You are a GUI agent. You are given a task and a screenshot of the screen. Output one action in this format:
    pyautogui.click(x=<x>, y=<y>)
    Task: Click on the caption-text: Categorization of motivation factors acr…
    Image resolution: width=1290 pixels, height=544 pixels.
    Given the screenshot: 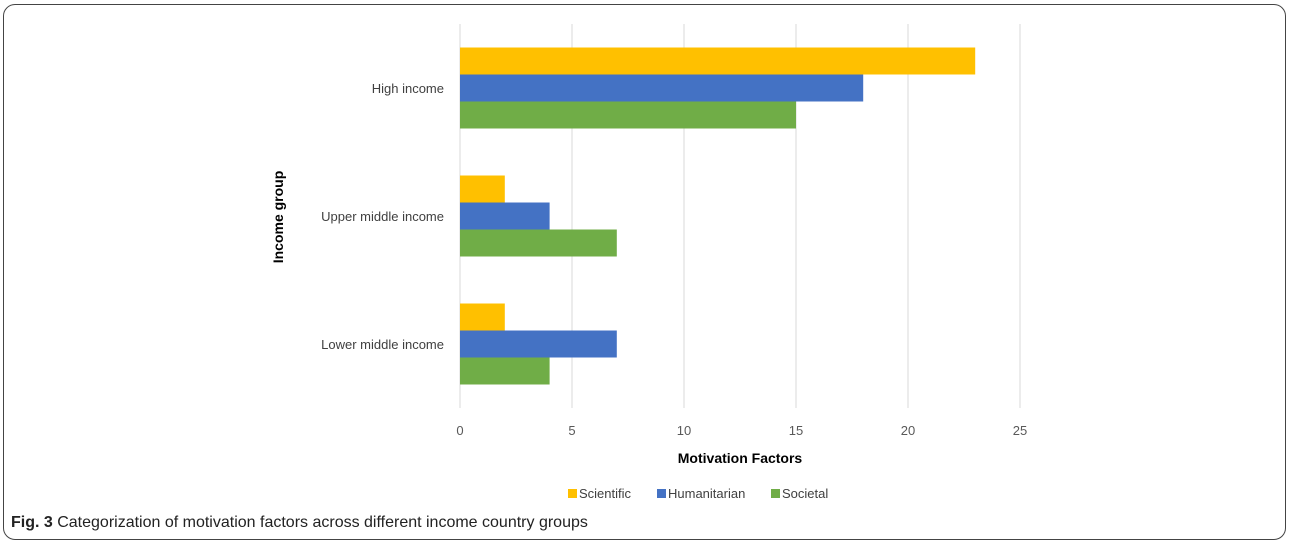 What is the action you would take?
    pyautogui.click(x=320, y=522)
    